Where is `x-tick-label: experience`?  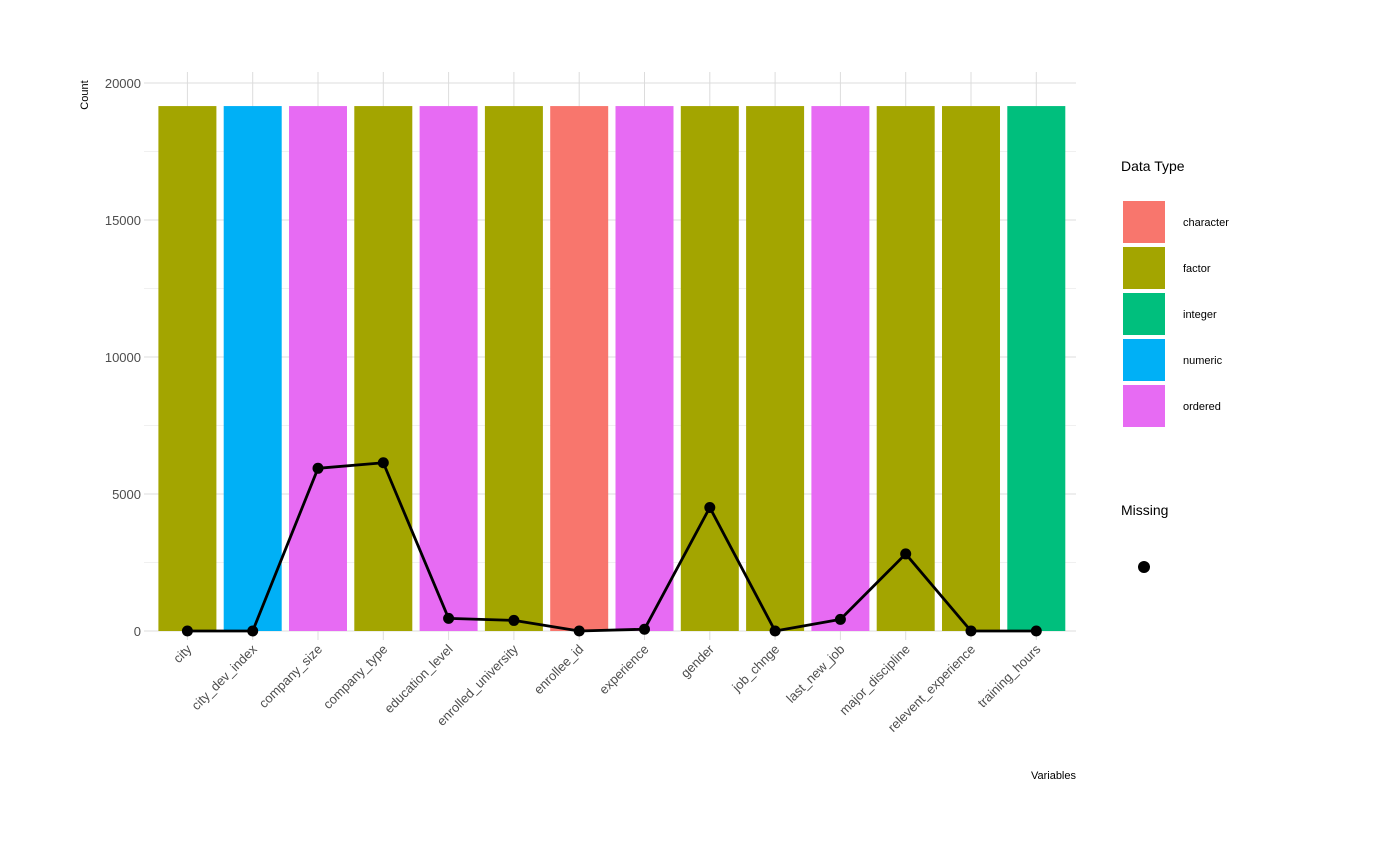
x-tick-label: experience is located at coordinates (624, 670).